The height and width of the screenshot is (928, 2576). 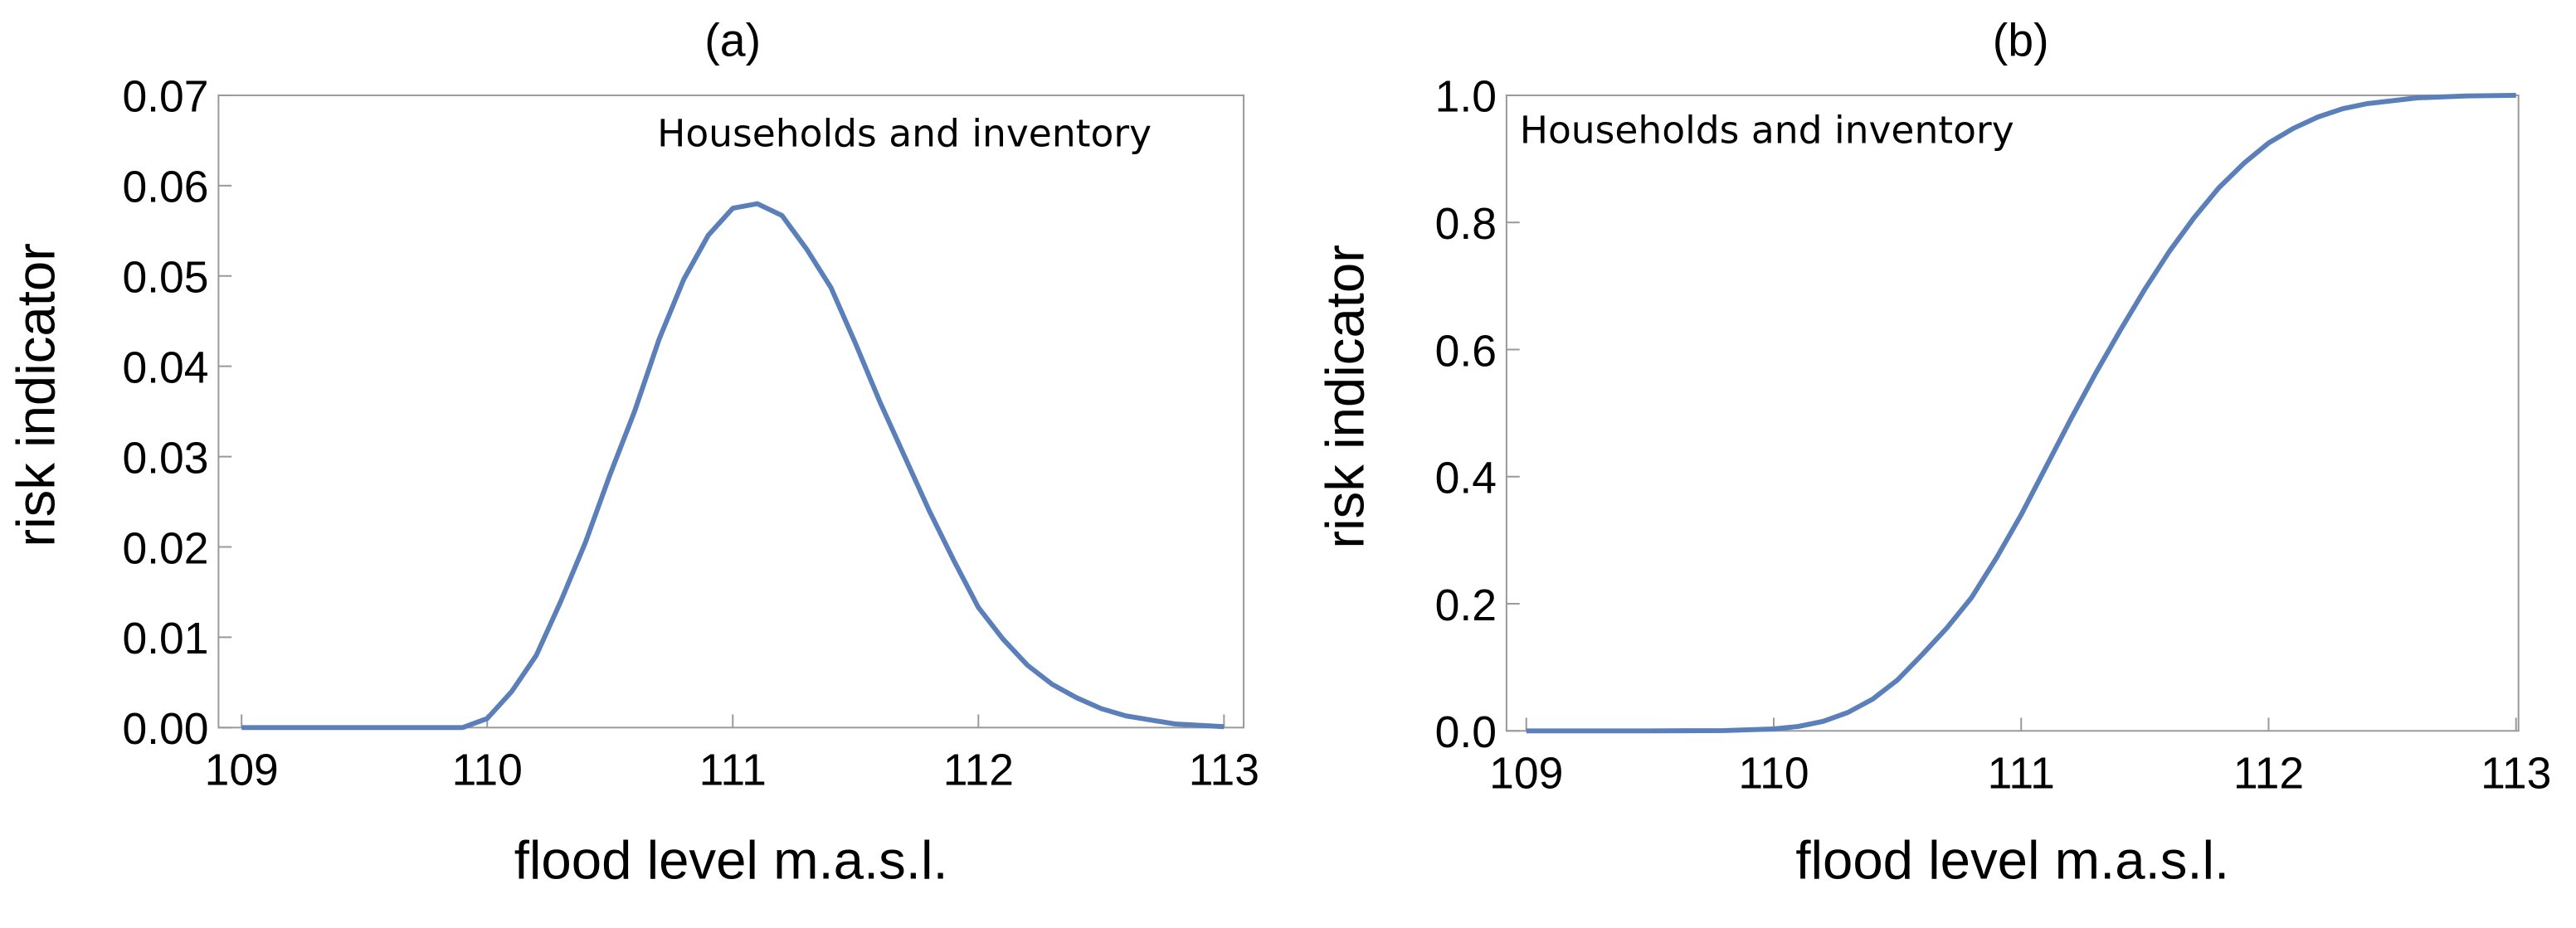 What do you see at coordinates (1466, 605) in the screenshot?
I see `y-tick-label: 0.2` at bounding box center [1466, 605].